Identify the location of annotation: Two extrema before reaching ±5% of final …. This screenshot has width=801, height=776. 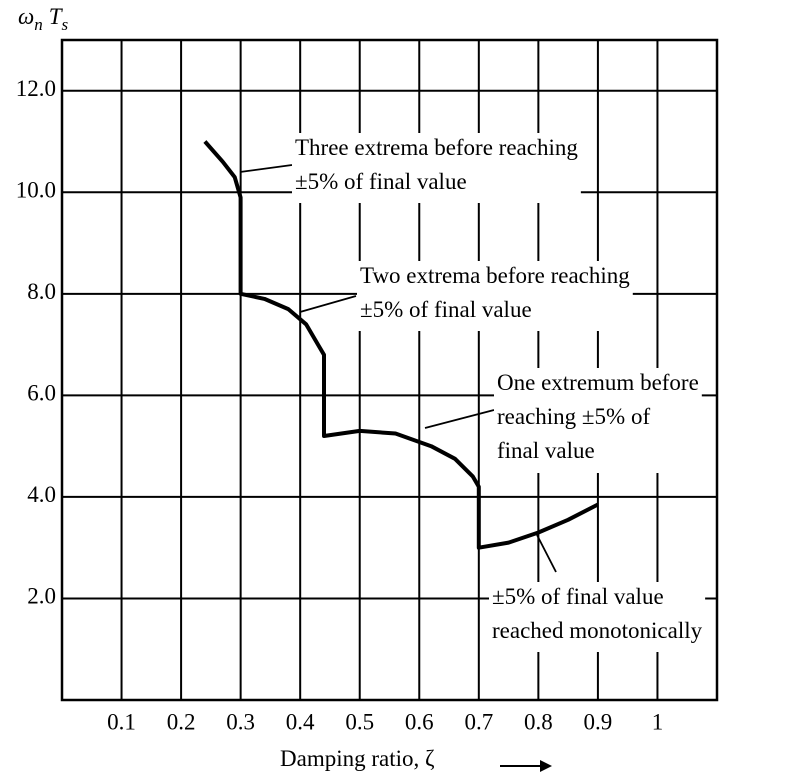
(495, 292).